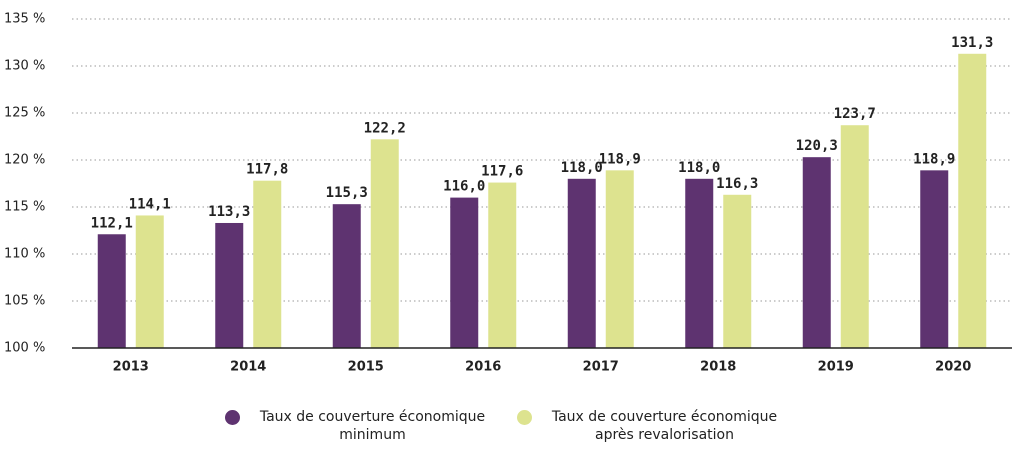 Image resolution: width=1019 pixels, height=451 pixels. What do you see at coordinates (718, 367) in the screenshot?
I see `x-tick-label: 2018` at bounding box center [718, 367].